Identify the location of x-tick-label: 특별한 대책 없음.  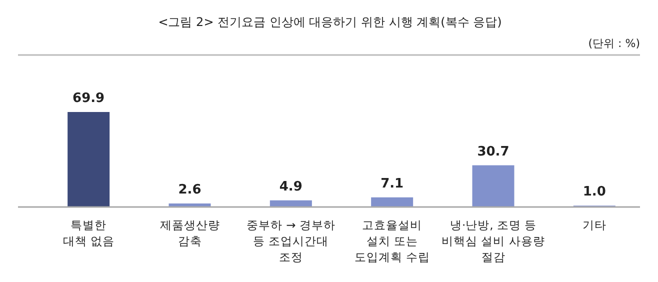
(88, 233).